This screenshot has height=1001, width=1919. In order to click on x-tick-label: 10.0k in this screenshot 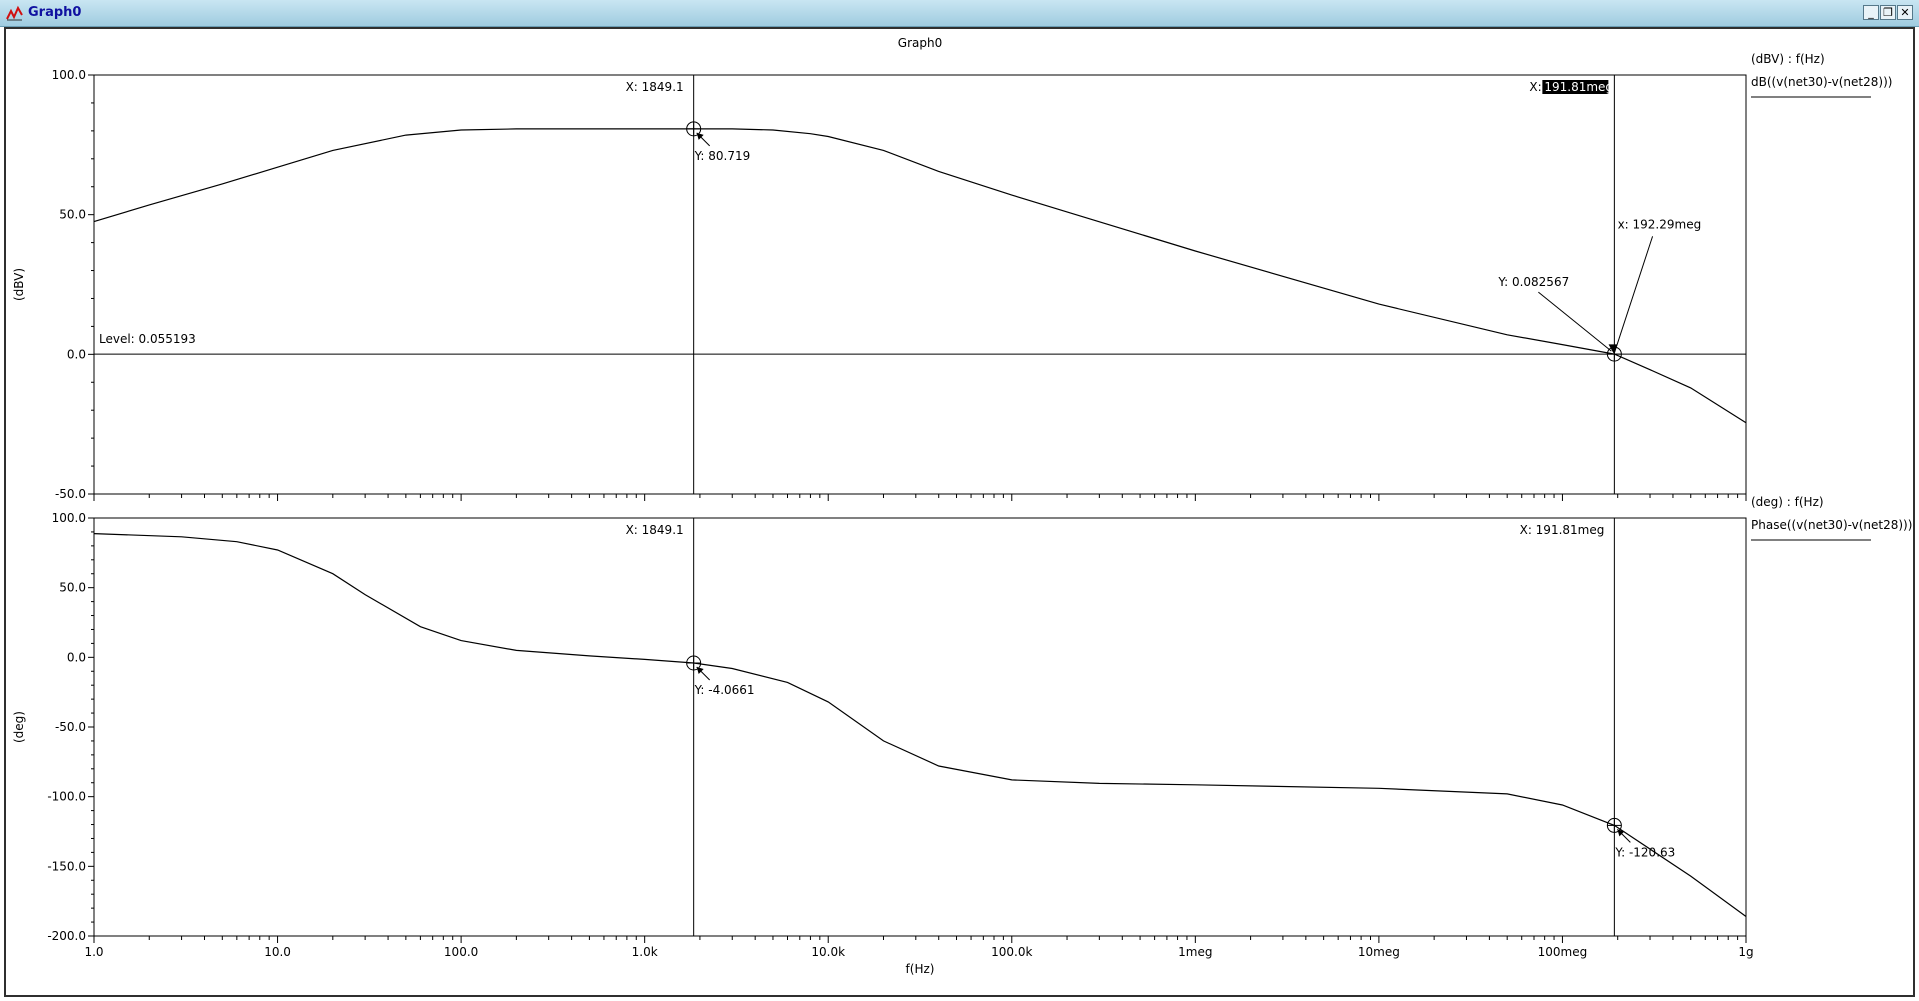, I will do `click(828, 952)`.